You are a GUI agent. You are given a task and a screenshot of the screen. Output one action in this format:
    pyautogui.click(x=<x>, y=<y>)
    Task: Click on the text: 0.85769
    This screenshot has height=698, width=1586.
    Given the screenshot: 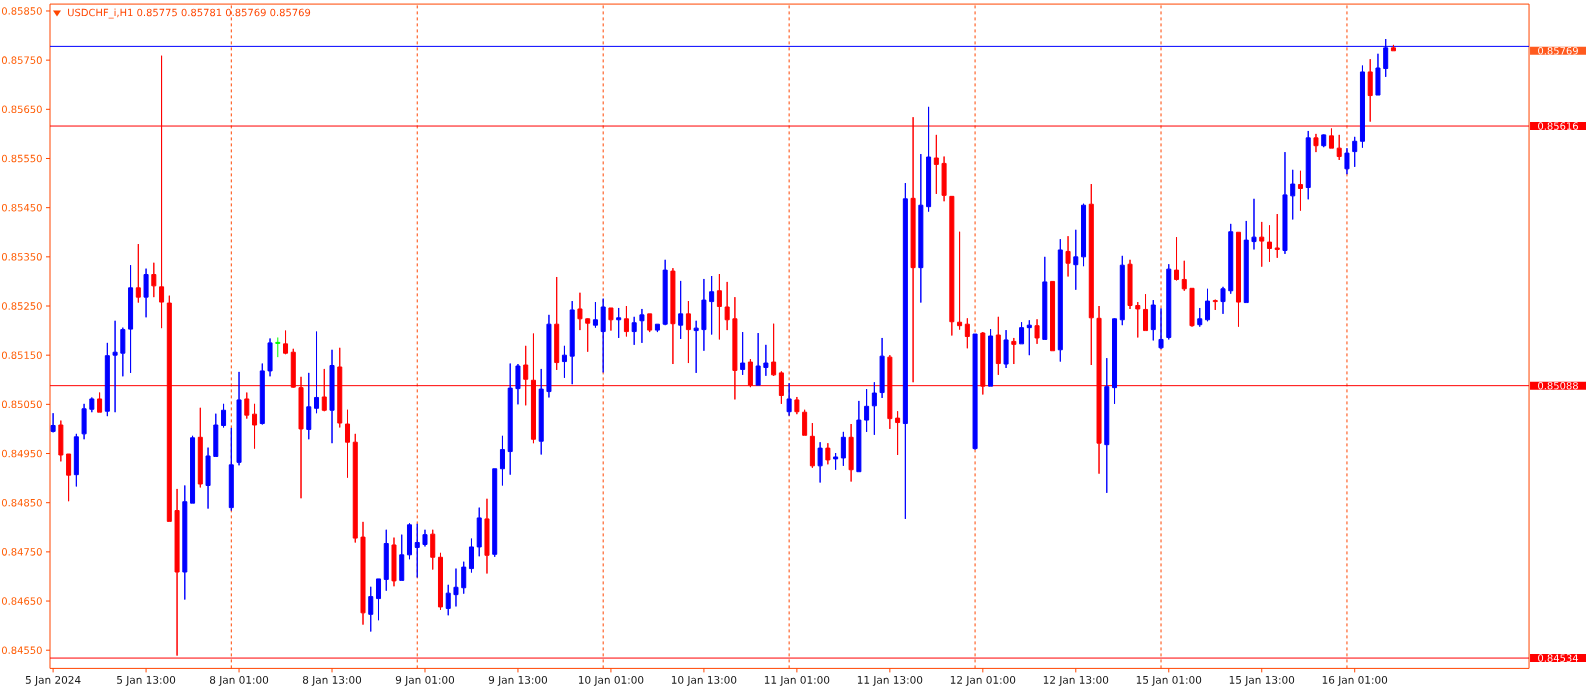 What is the action you would take?
    pyautogui.click(x=1558, y=51)
    